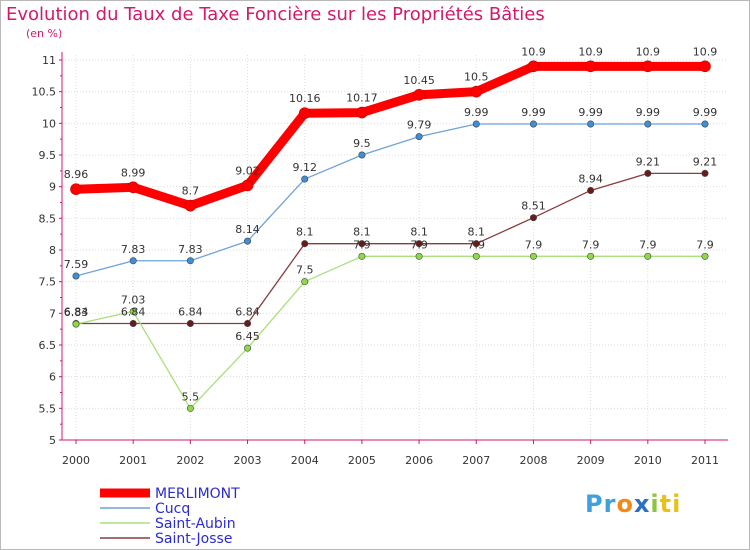 This screenshot has height=550, width=750. What do you see at coordinates (191, 191) in the screenshot?
I see `data-label: 8.7` at bounding box center [191, 191].